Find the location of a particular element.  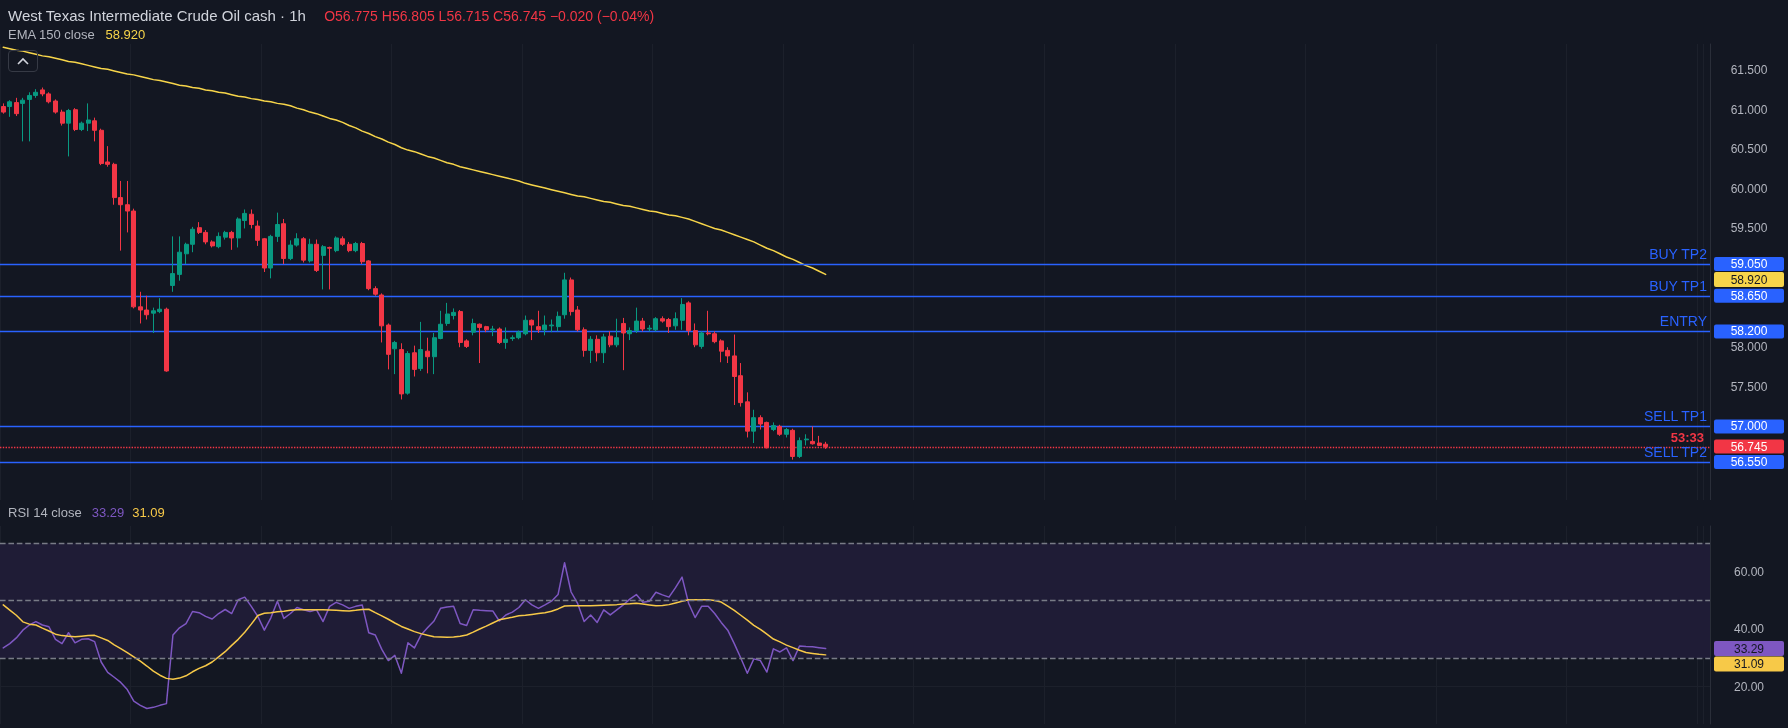

y-tick-label: 60.500 is located at coordinates (1749, 149).